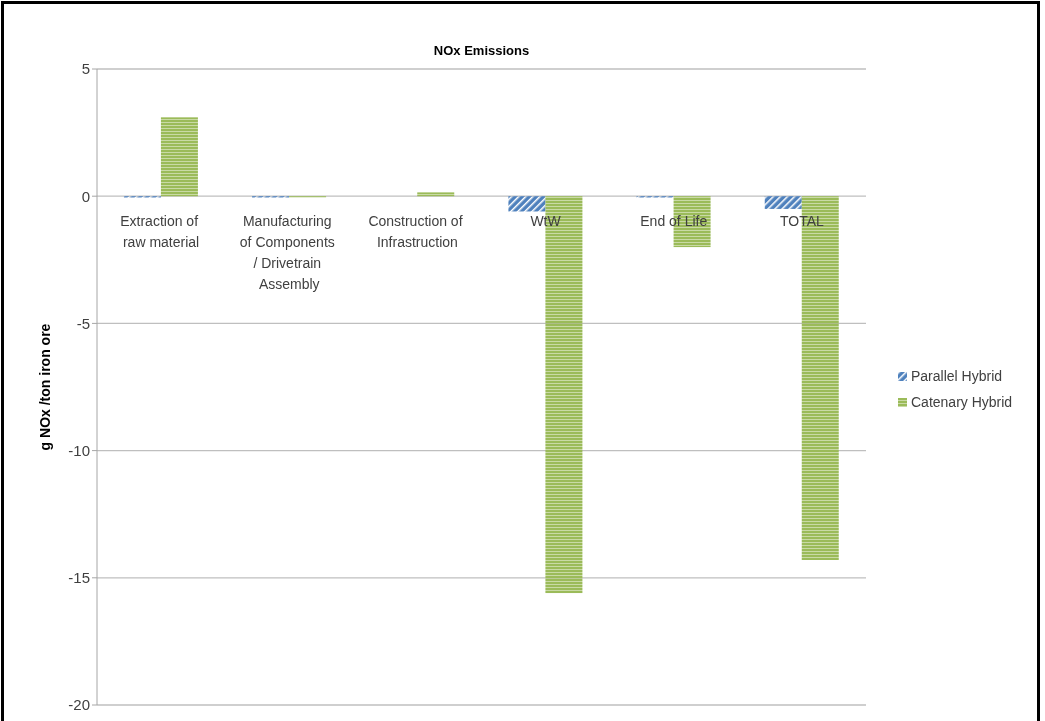  What do you see at coordinates (79, 450) in the screenshot?
I see `y-tick-label: -10` at bounding box center [79, 450].